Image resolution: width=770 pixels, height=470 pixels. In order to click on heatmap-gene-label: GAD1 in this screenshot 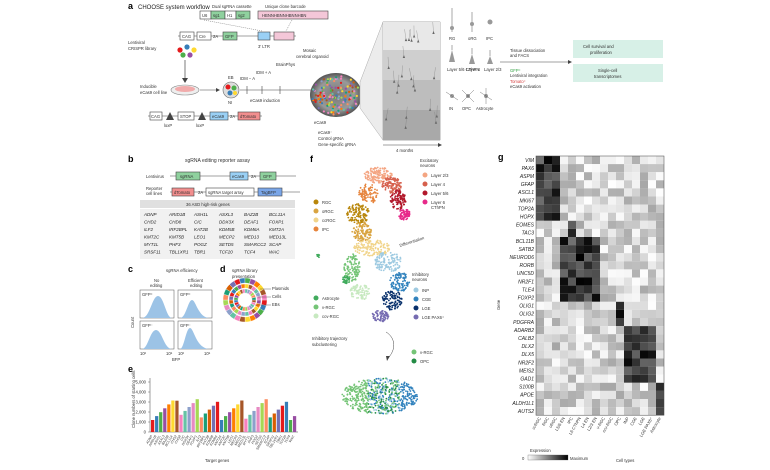, I will do `click(527, 380)`.